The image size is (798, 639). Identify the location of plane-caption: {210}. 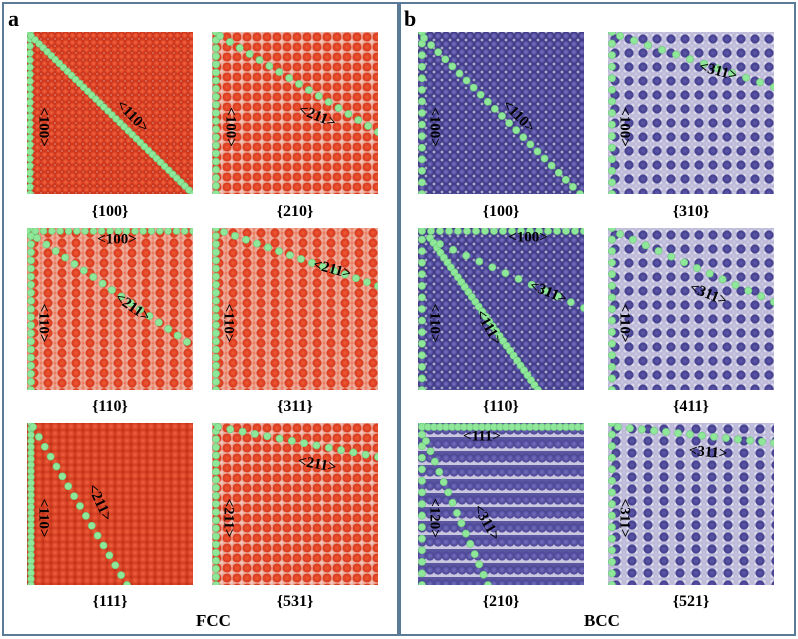
(295, 211).